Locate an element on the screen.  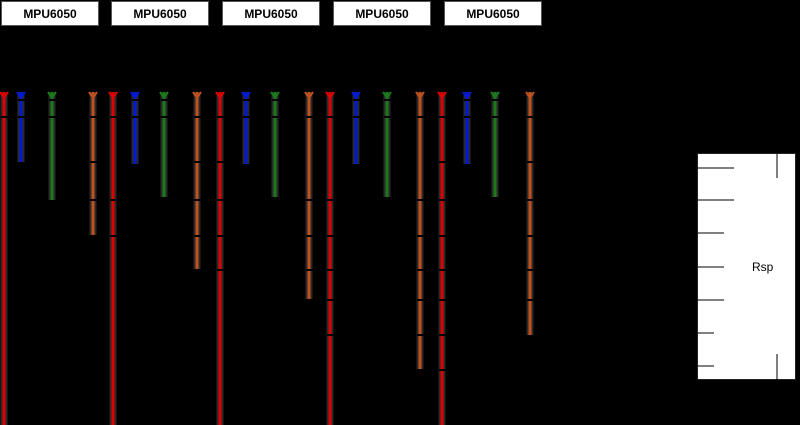
mpu-module-2: MPU6050 is located at coordinates (160, 13).